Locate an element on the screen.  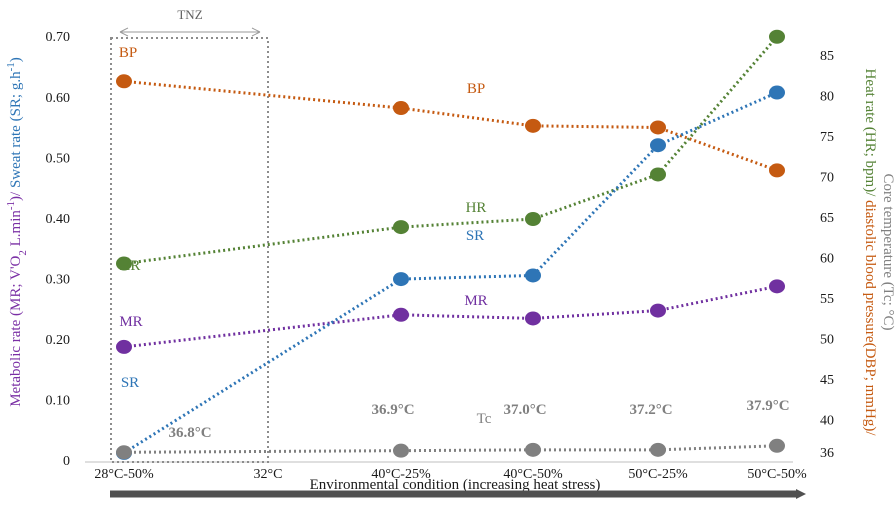
tc-value-label: 37.0°C is located at coordinates (524, 410).